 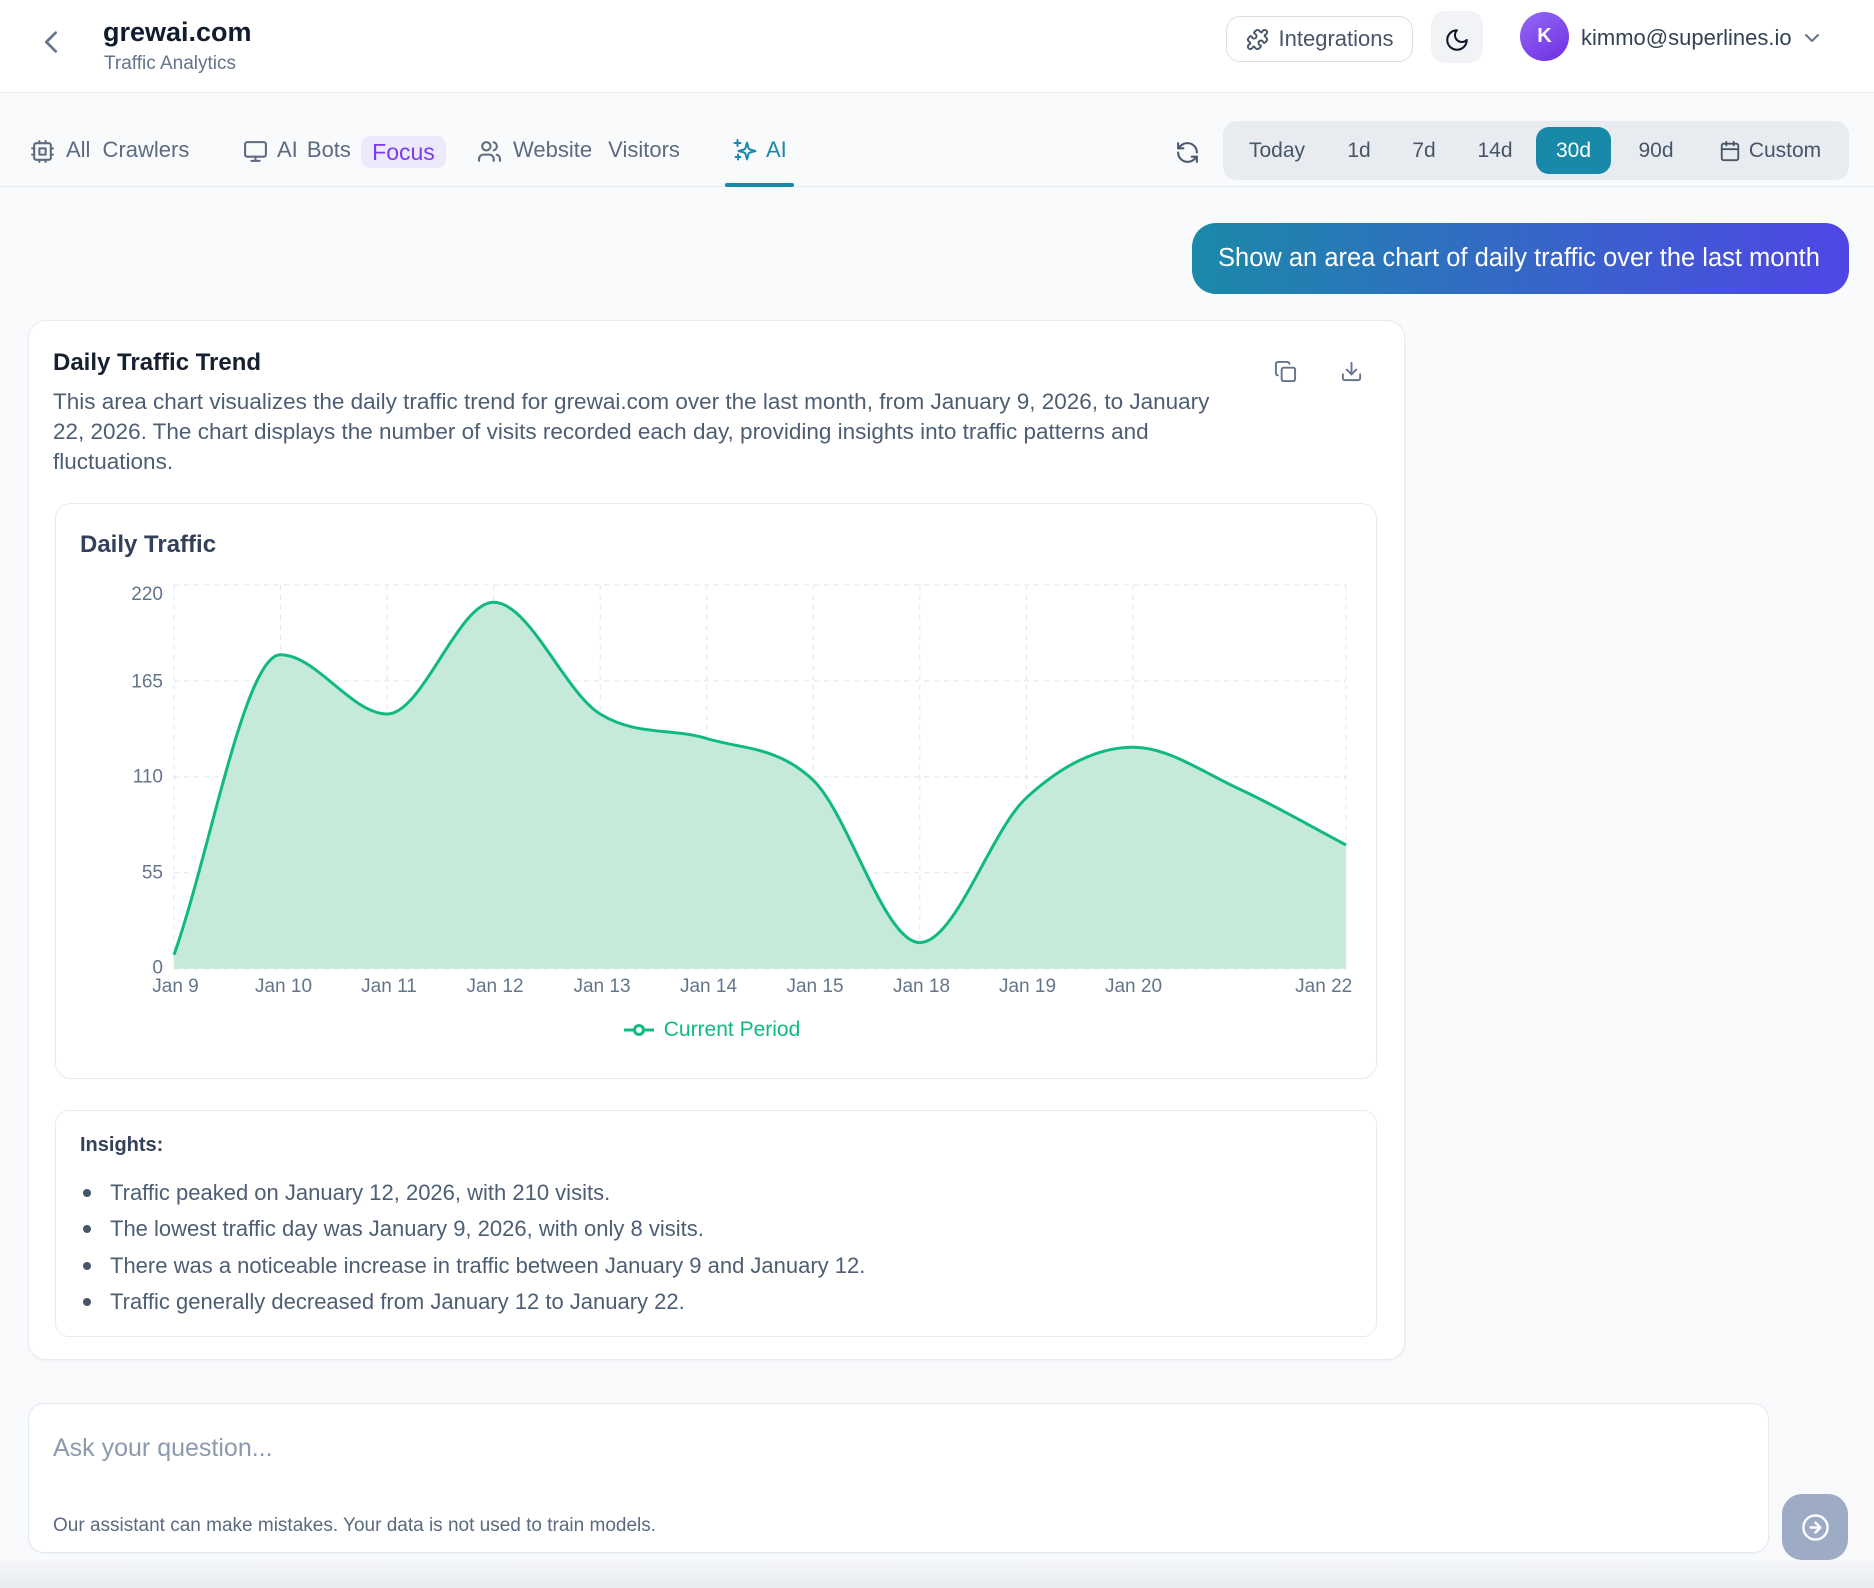 I want to click on svg-text: 0, so click(x=157, y=968).